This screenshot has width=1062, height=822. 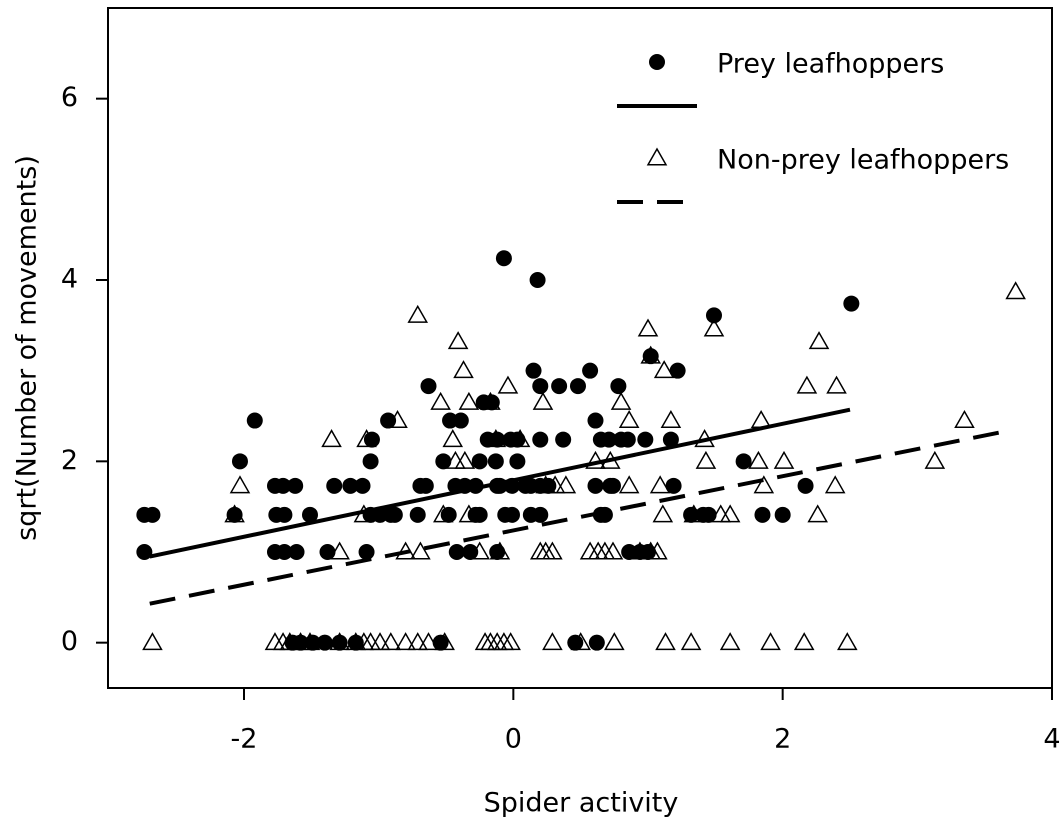 I want to click on fit-line, so click(x=500, y=483).